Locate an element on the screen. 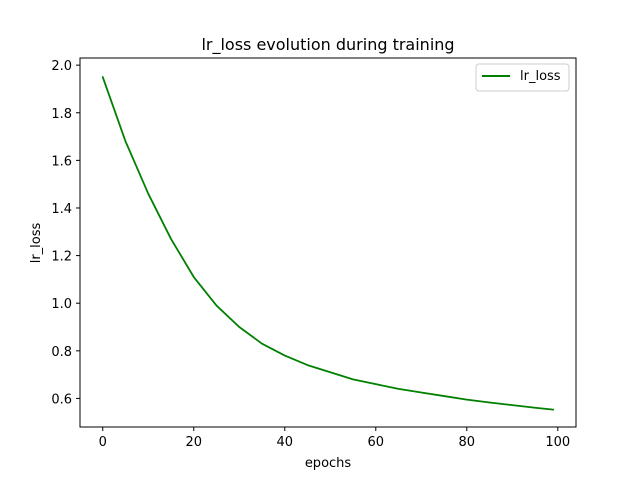 The image size is (640, 480). legend: lr_loss is located at coordinates (522, 77).